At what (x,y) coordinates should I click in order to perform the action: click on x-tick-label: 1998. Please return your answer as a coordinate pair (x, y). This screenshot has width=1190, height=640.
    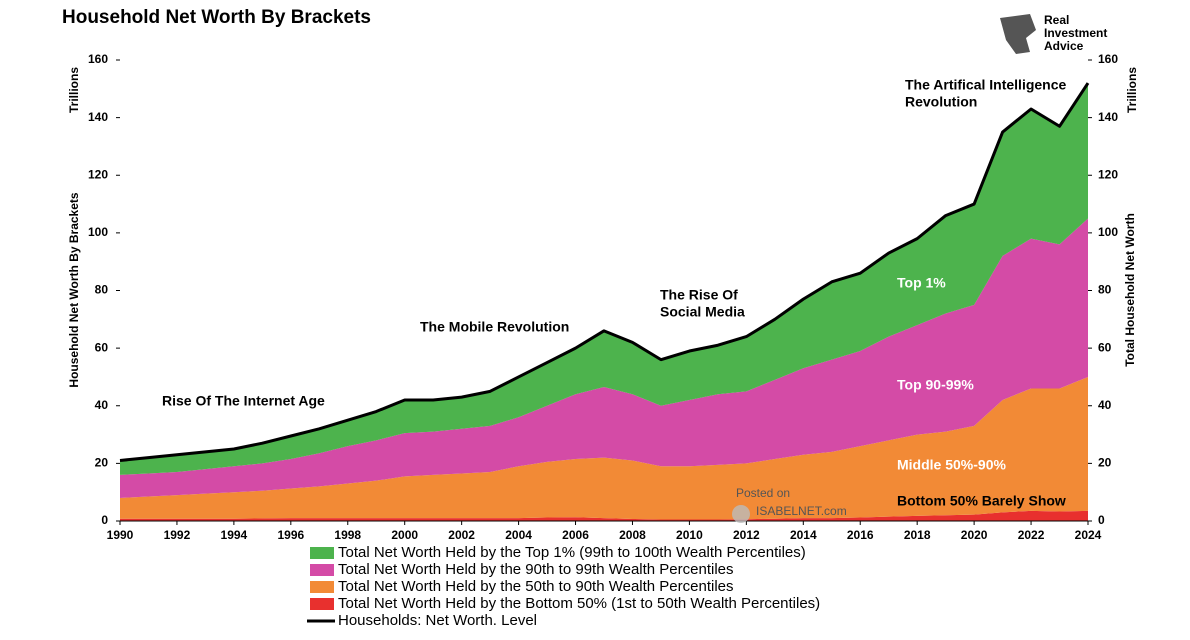
    Looking at the image, I should click on (347, 535).